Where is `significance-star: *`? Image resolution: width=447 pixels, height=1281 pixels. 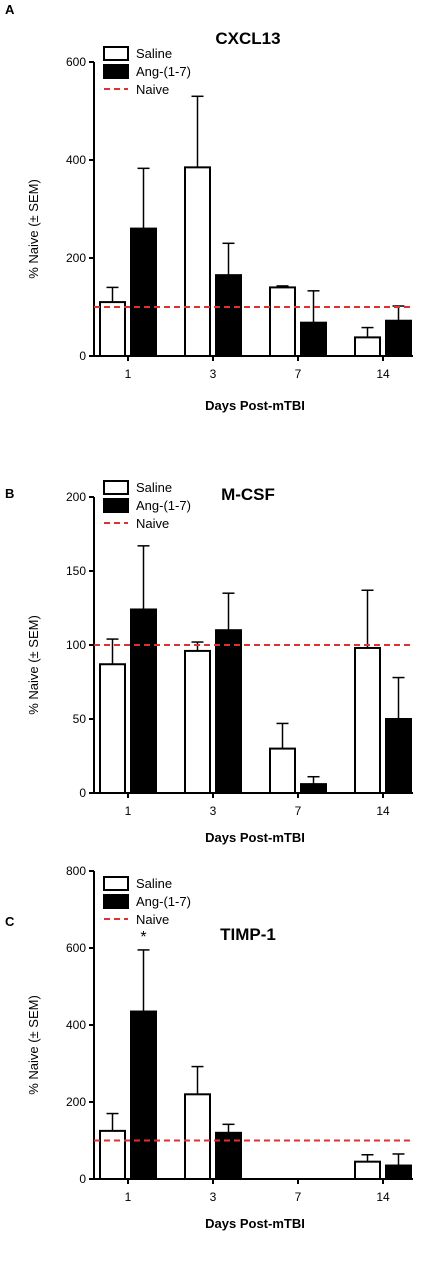 significance-star: * is located at coordinates (143, 937).